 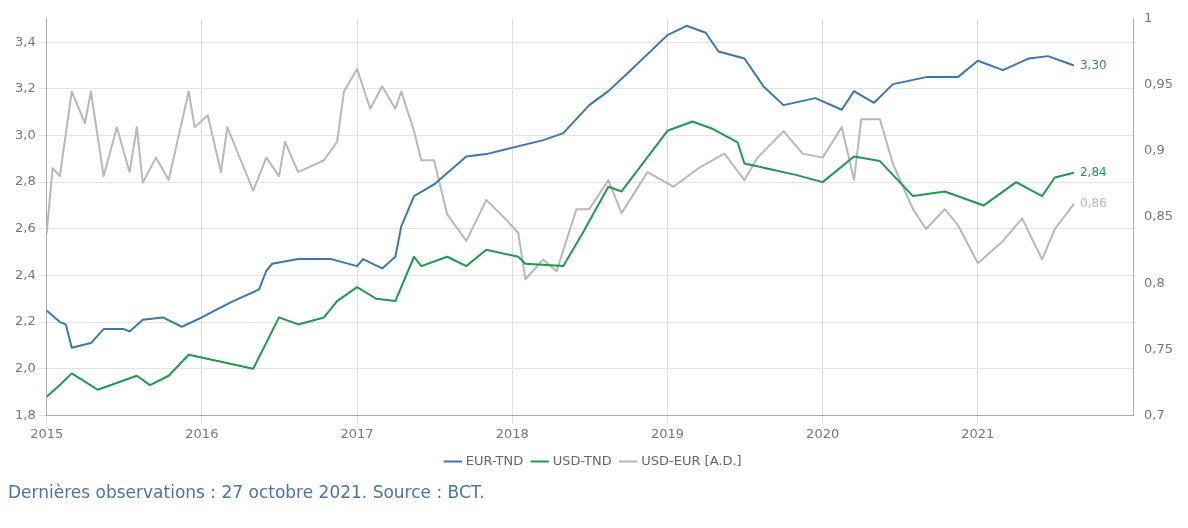 I want to click on y-tick-label: 2,6, so click(x=25, y=228).